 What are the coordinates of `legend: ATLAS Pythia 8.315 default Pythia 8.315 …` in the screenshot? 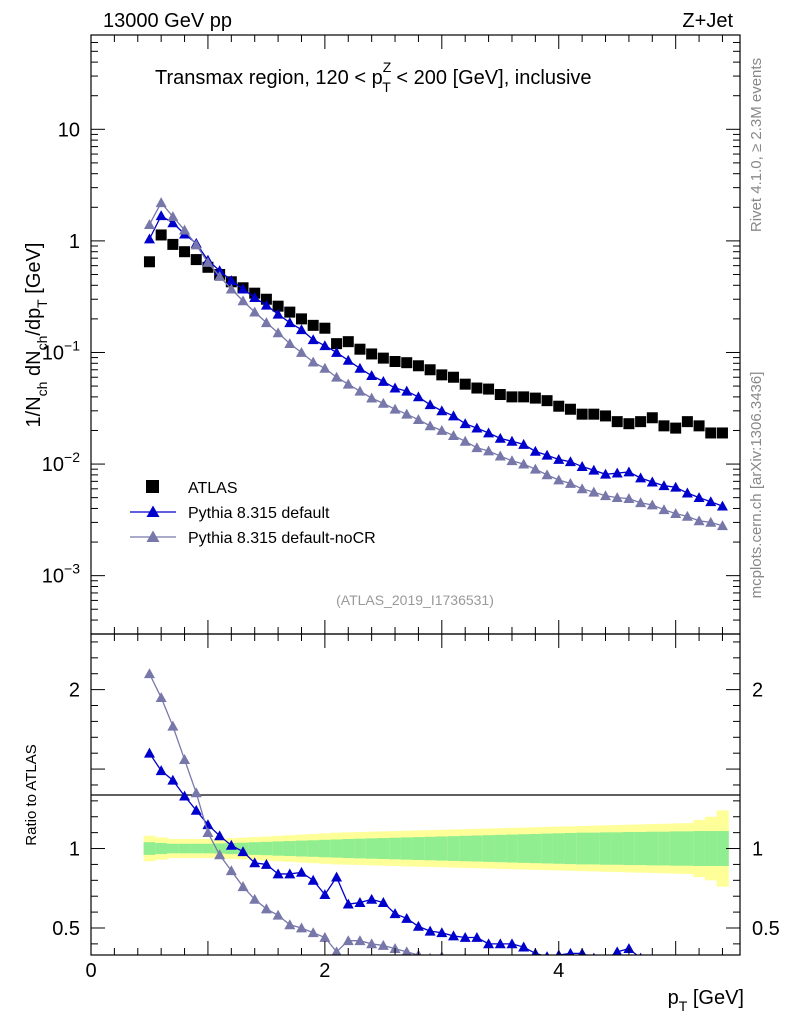 It's located at (253, 513).